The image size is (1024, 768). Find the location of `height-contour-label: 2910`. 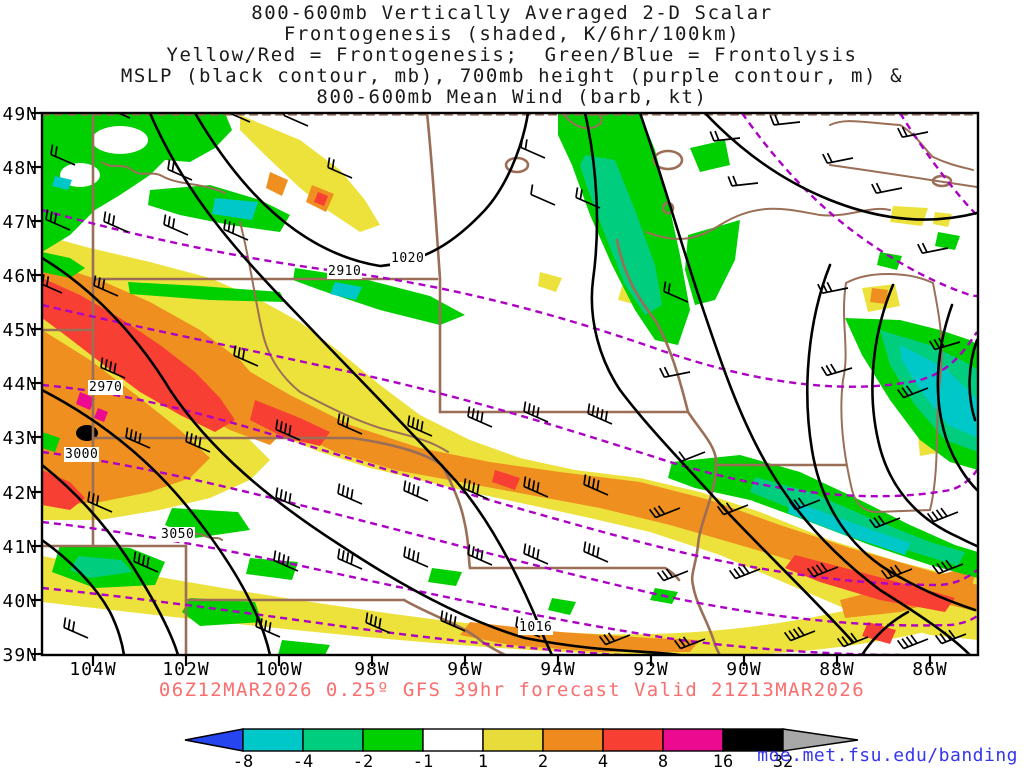

height-contour-label: 2910 is located at coordinates (345, 271).